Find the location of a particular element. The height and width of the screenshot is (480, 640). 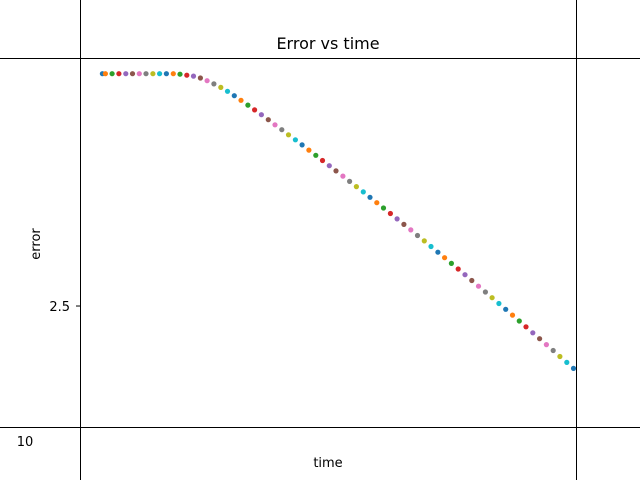

y-tick-label: 2.5 is located at coordinates (59, 307).